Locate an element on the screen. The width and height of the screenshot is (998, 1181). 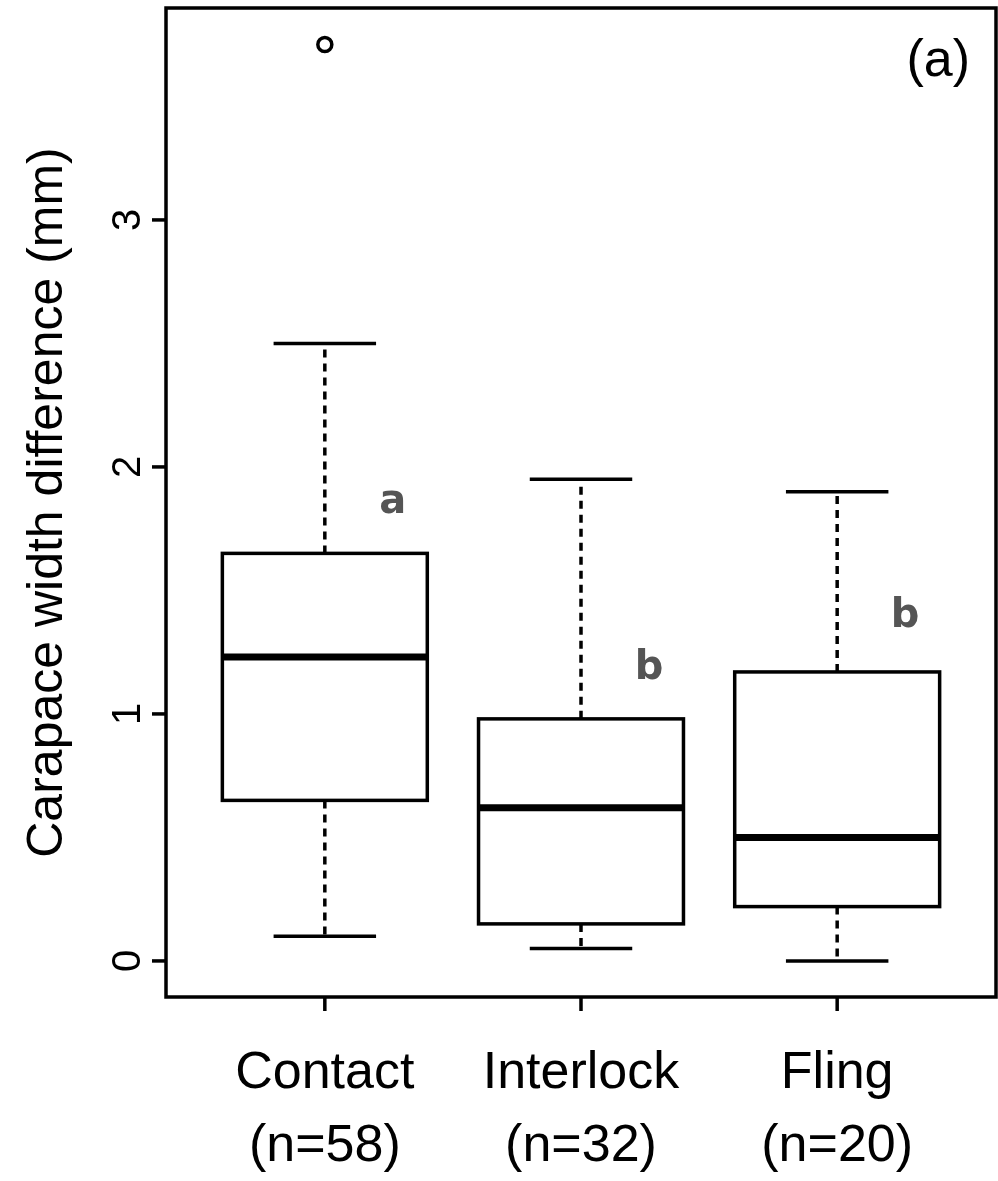
y-tick-label: 3 is located at coordinates (126, 220).